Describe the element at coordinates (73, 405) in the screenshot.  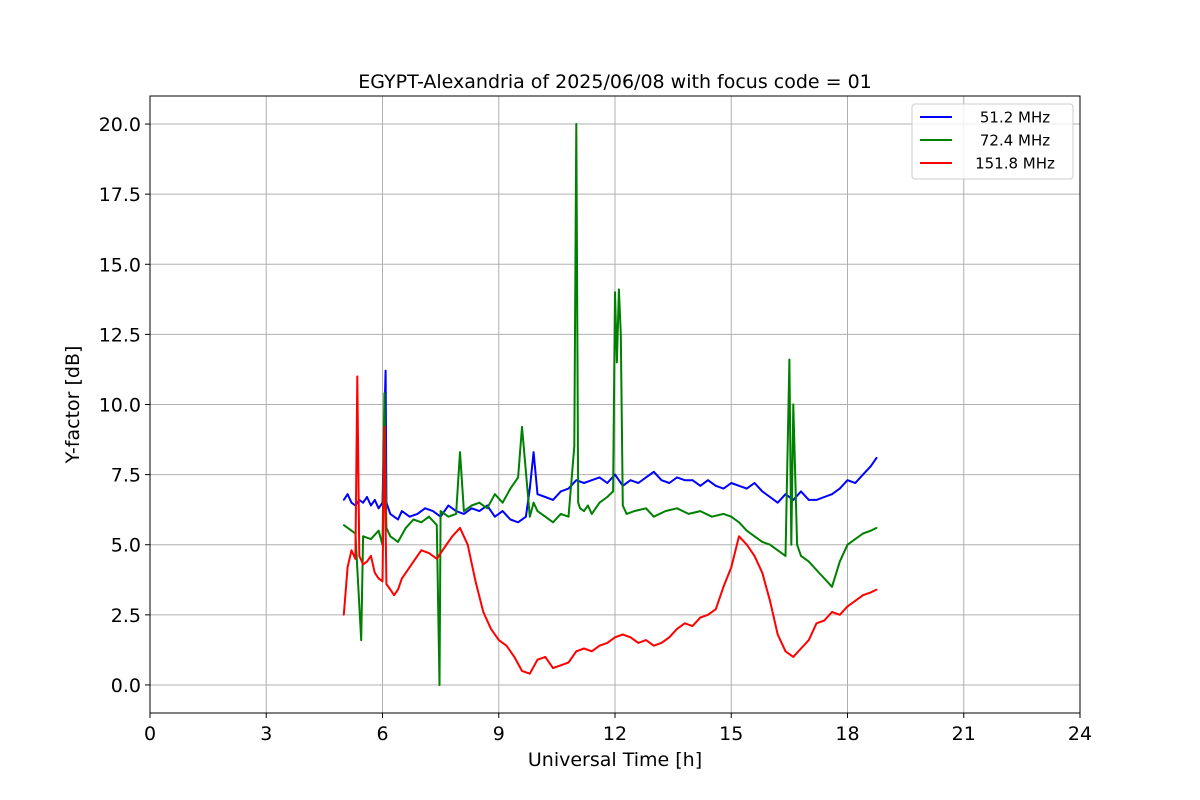
I see `y-axis-label: Y-factor [dB]` at that location.